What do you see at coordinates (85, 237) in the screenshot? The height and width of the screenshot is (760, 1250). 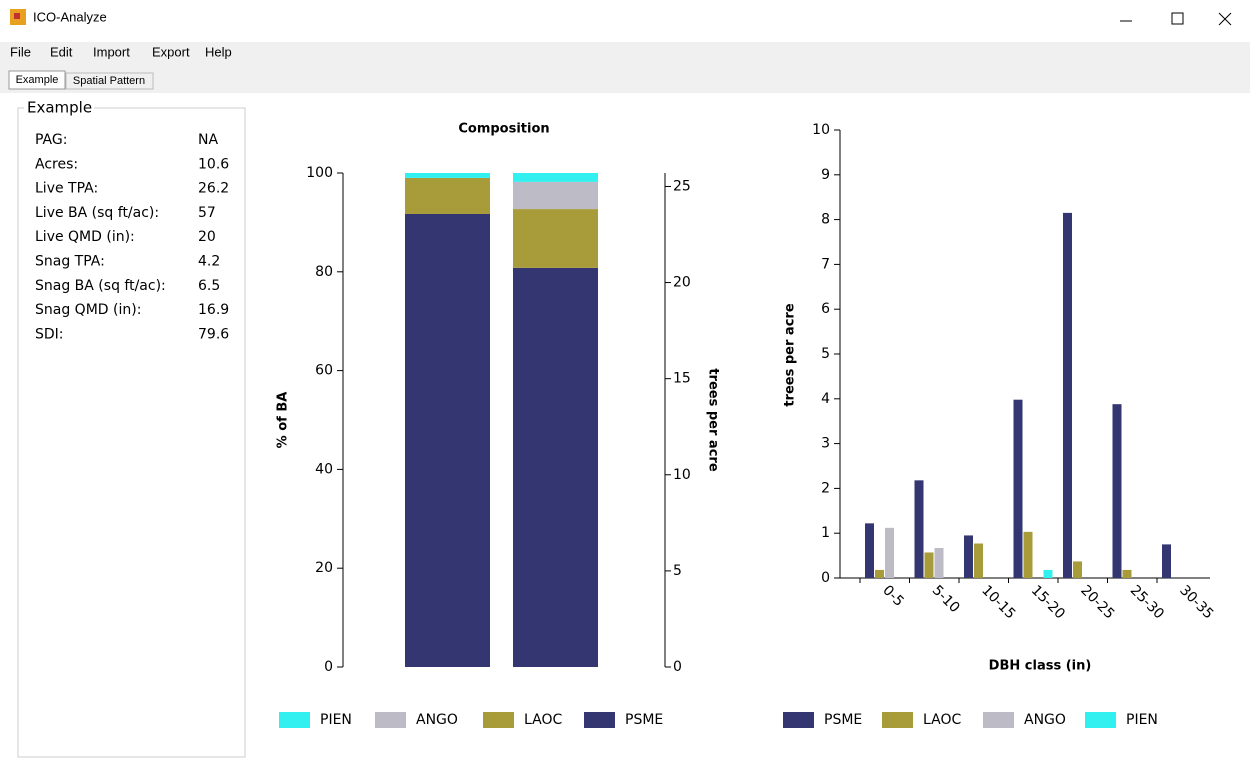 I see `stat-label: Live QMD (in):` at bounding box center [85, 237].